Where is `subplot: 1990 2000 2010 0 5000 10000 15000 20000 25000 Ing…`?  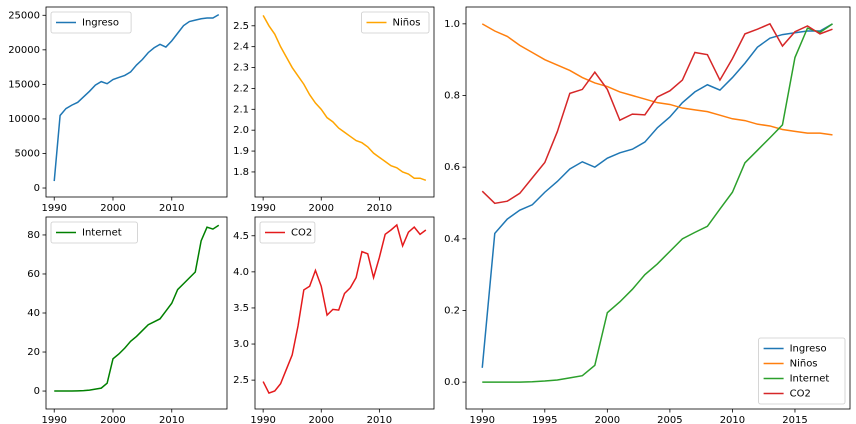 subplot: 1990 2000 2010 0 5000 10000 15000 20000 25000 Ing… is located at coordinates (118, 110).